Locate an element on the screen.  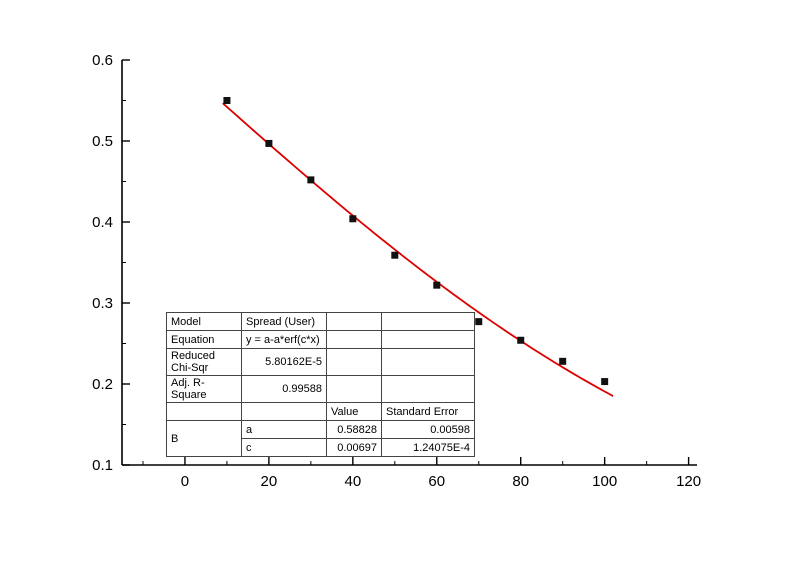
x-tick-label: 40 is located at coordinates (352, 481).